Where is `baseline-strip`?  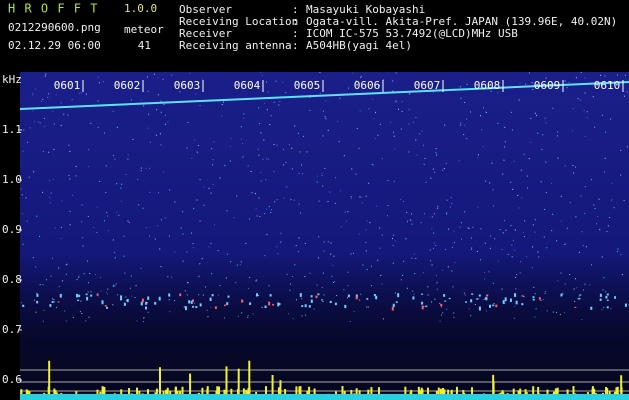 baseline-strip is located at coordinates (324, 397).